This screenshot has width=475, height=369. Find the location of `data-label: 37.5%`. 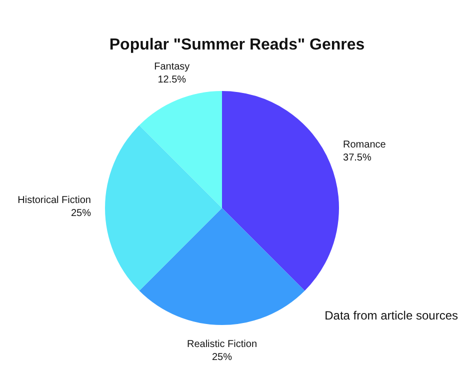

data-label: 37.5% is located at coordinates (357, 158).